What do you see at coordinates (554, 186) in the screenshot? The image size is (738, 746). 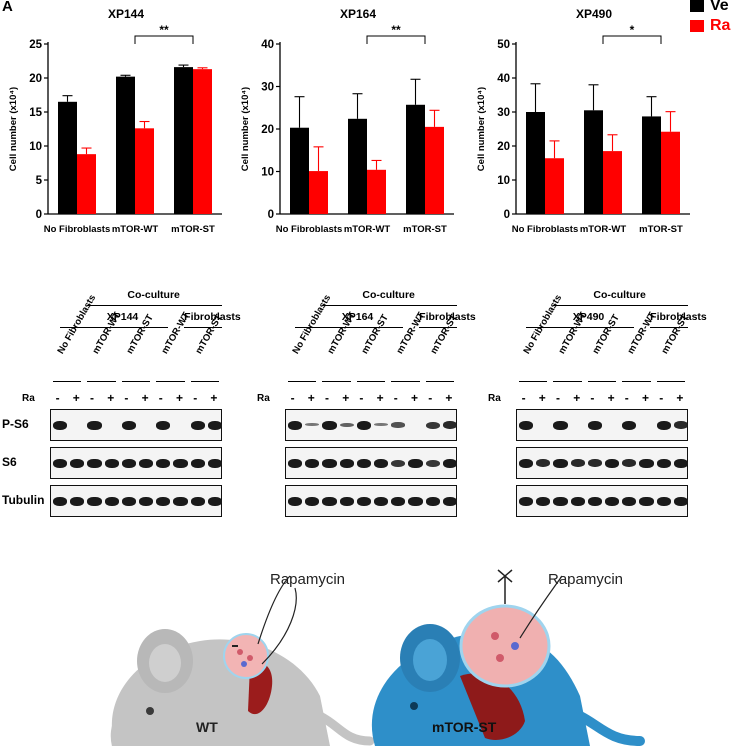 I see `bar-ra` at bounding box center [554, 186].